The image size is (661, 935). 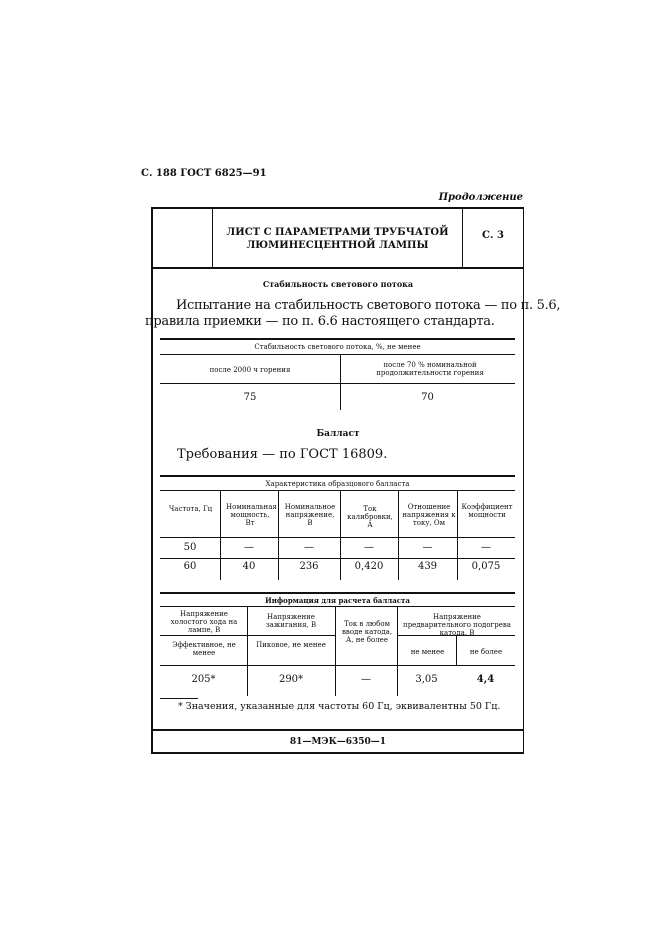 I want to click on table-cell: 236, so click(x=309, y=566).